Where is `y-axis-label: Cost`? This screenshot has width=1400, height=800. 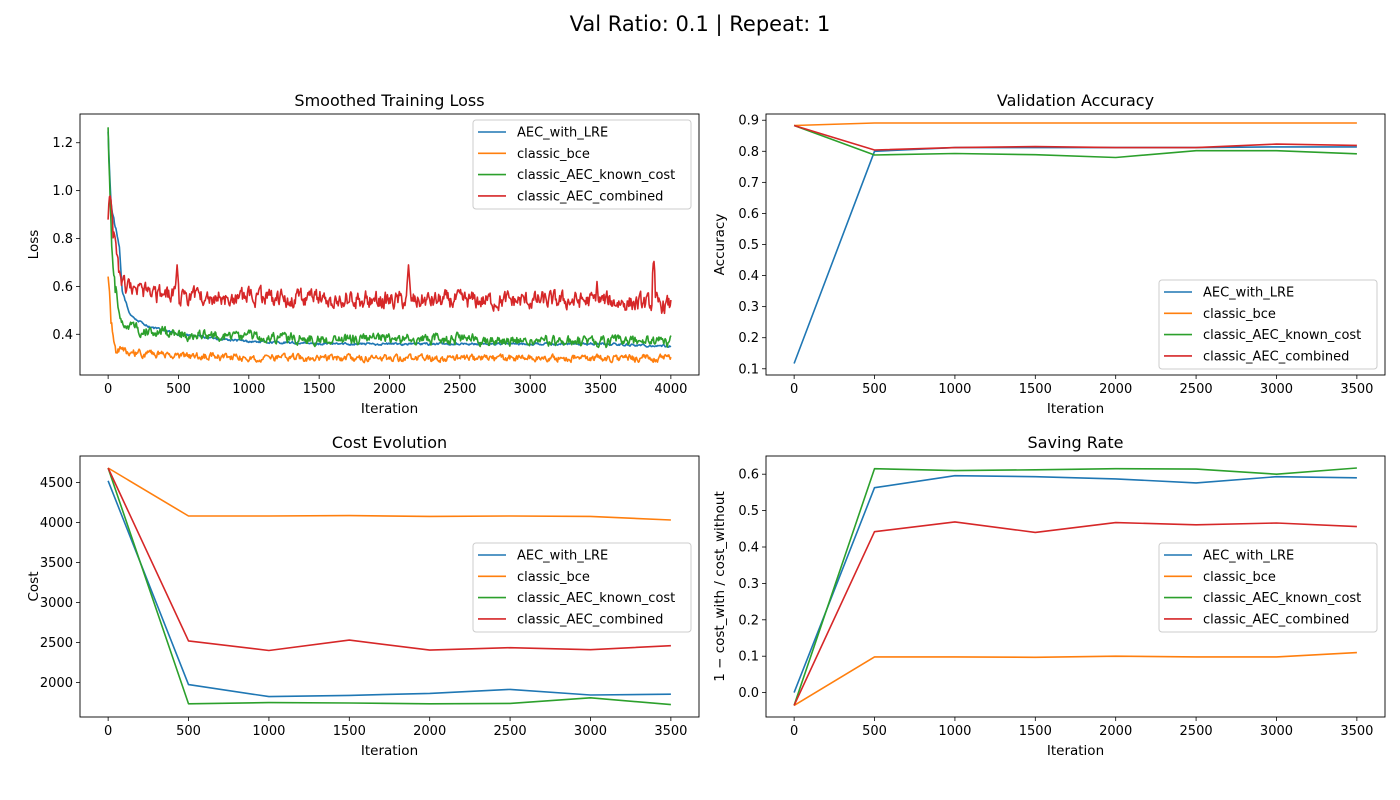
y-axis-label: Cost is located at coordinates (34, 586).